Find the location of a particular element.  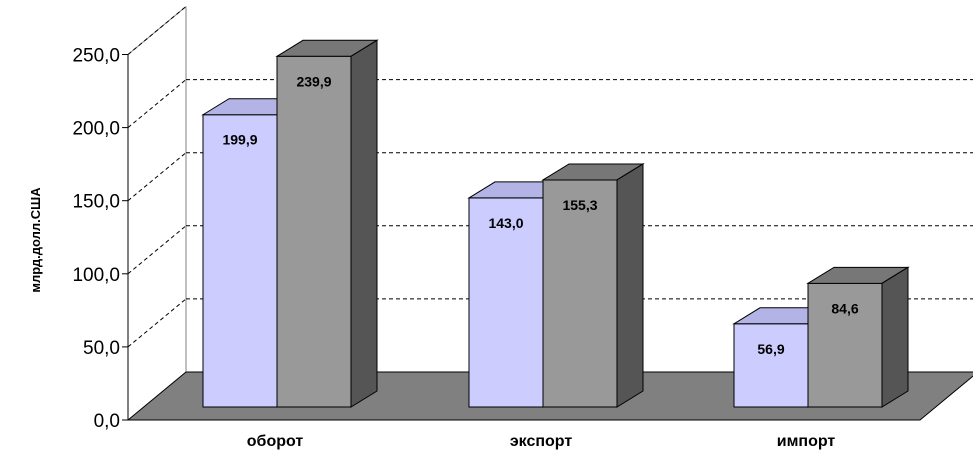

chart-walls is located at coordinates (157, 189).